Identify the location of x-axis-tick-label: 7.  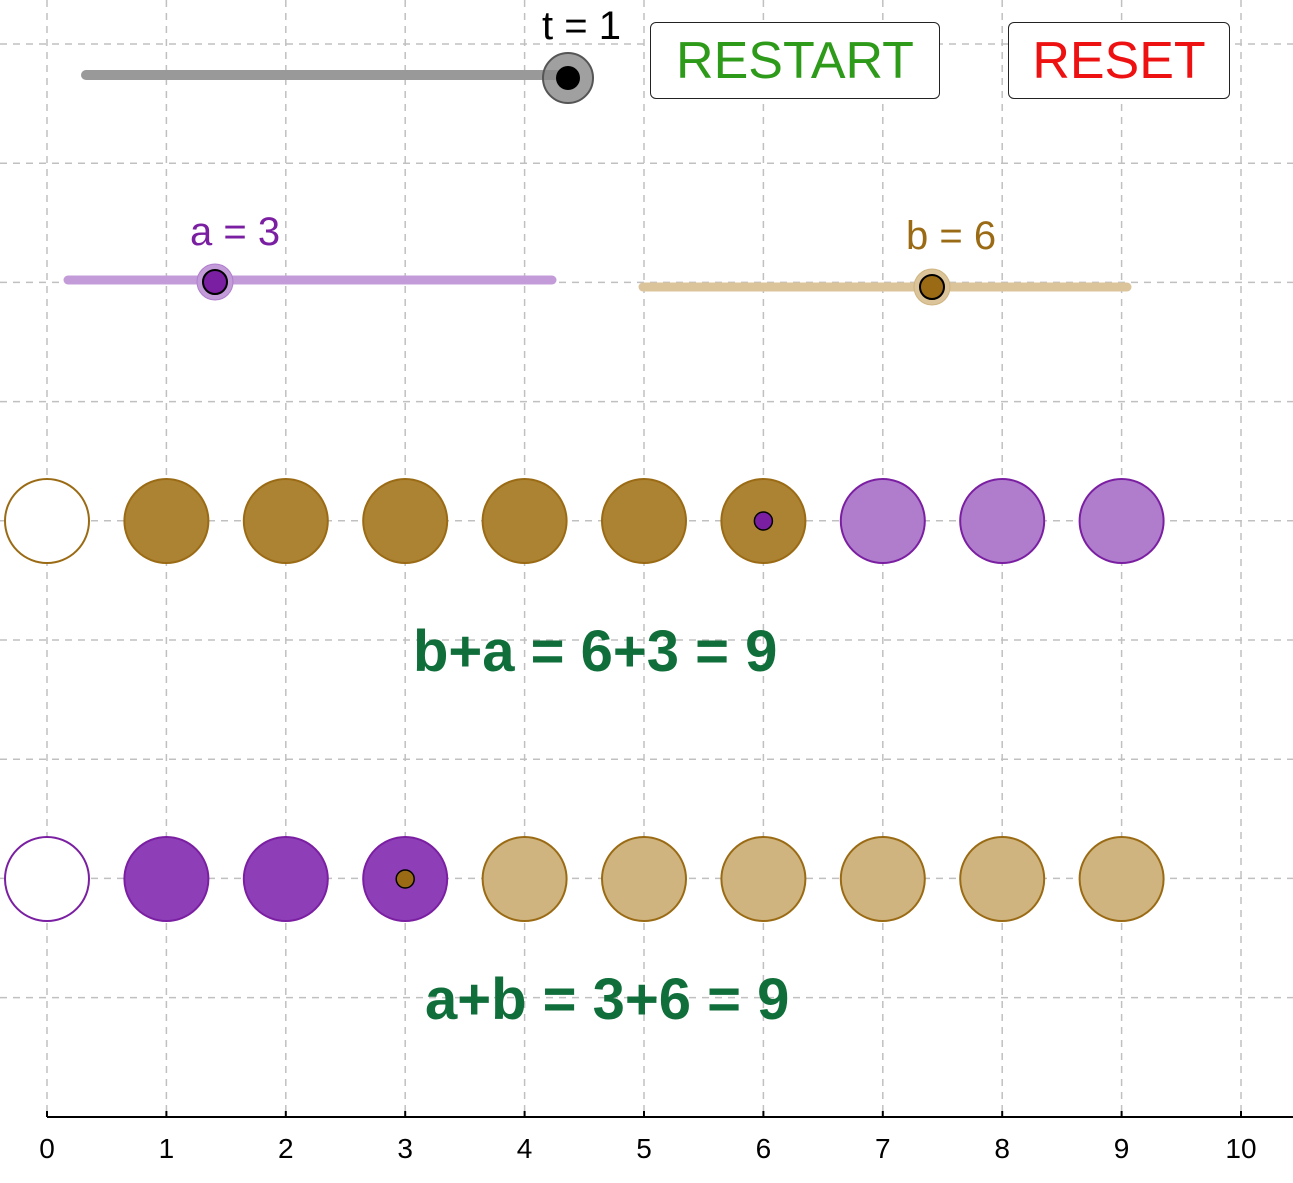
(883, 1148).